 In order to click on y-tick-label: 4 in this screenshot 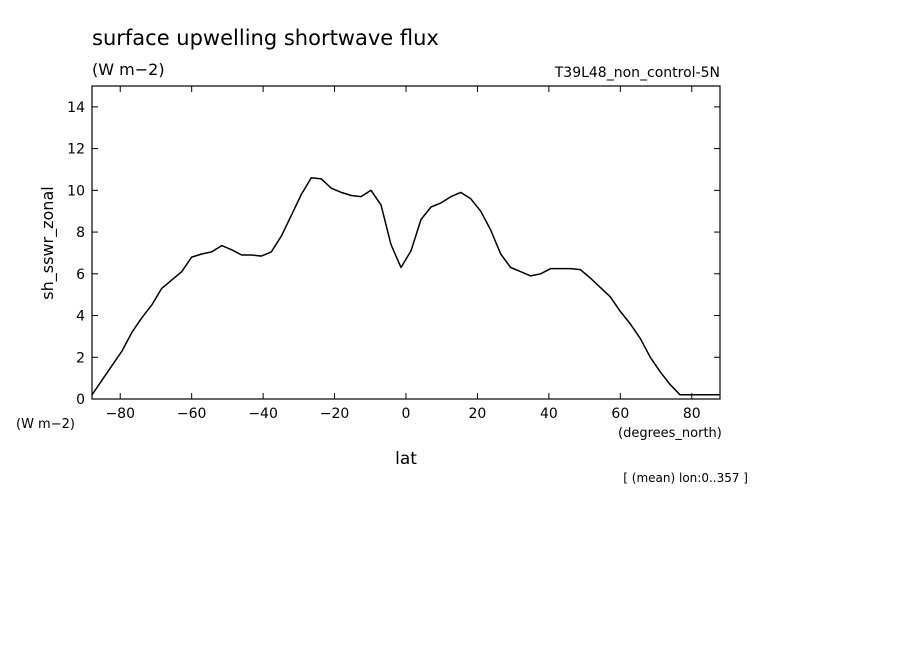, I will do `click(80, 317)`.